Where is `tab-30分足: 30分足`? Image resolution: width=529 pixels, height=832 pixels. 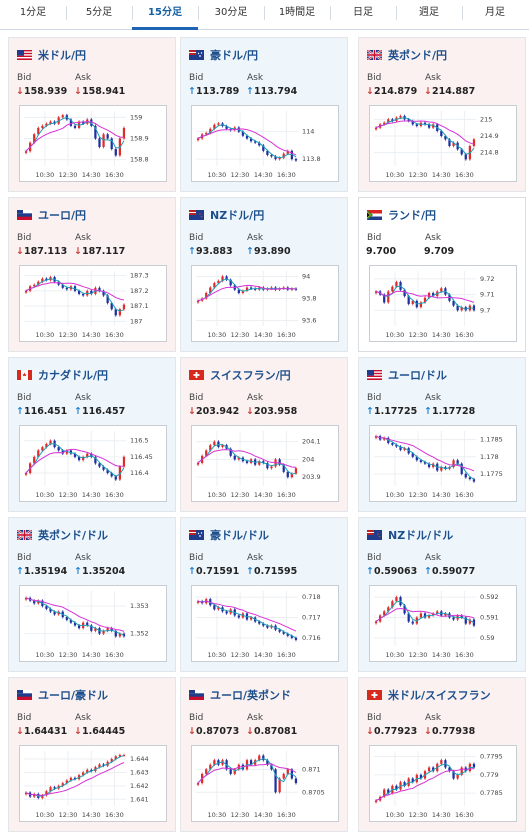 tab-30分足: 30分足 is located at coordinates (231, 15).